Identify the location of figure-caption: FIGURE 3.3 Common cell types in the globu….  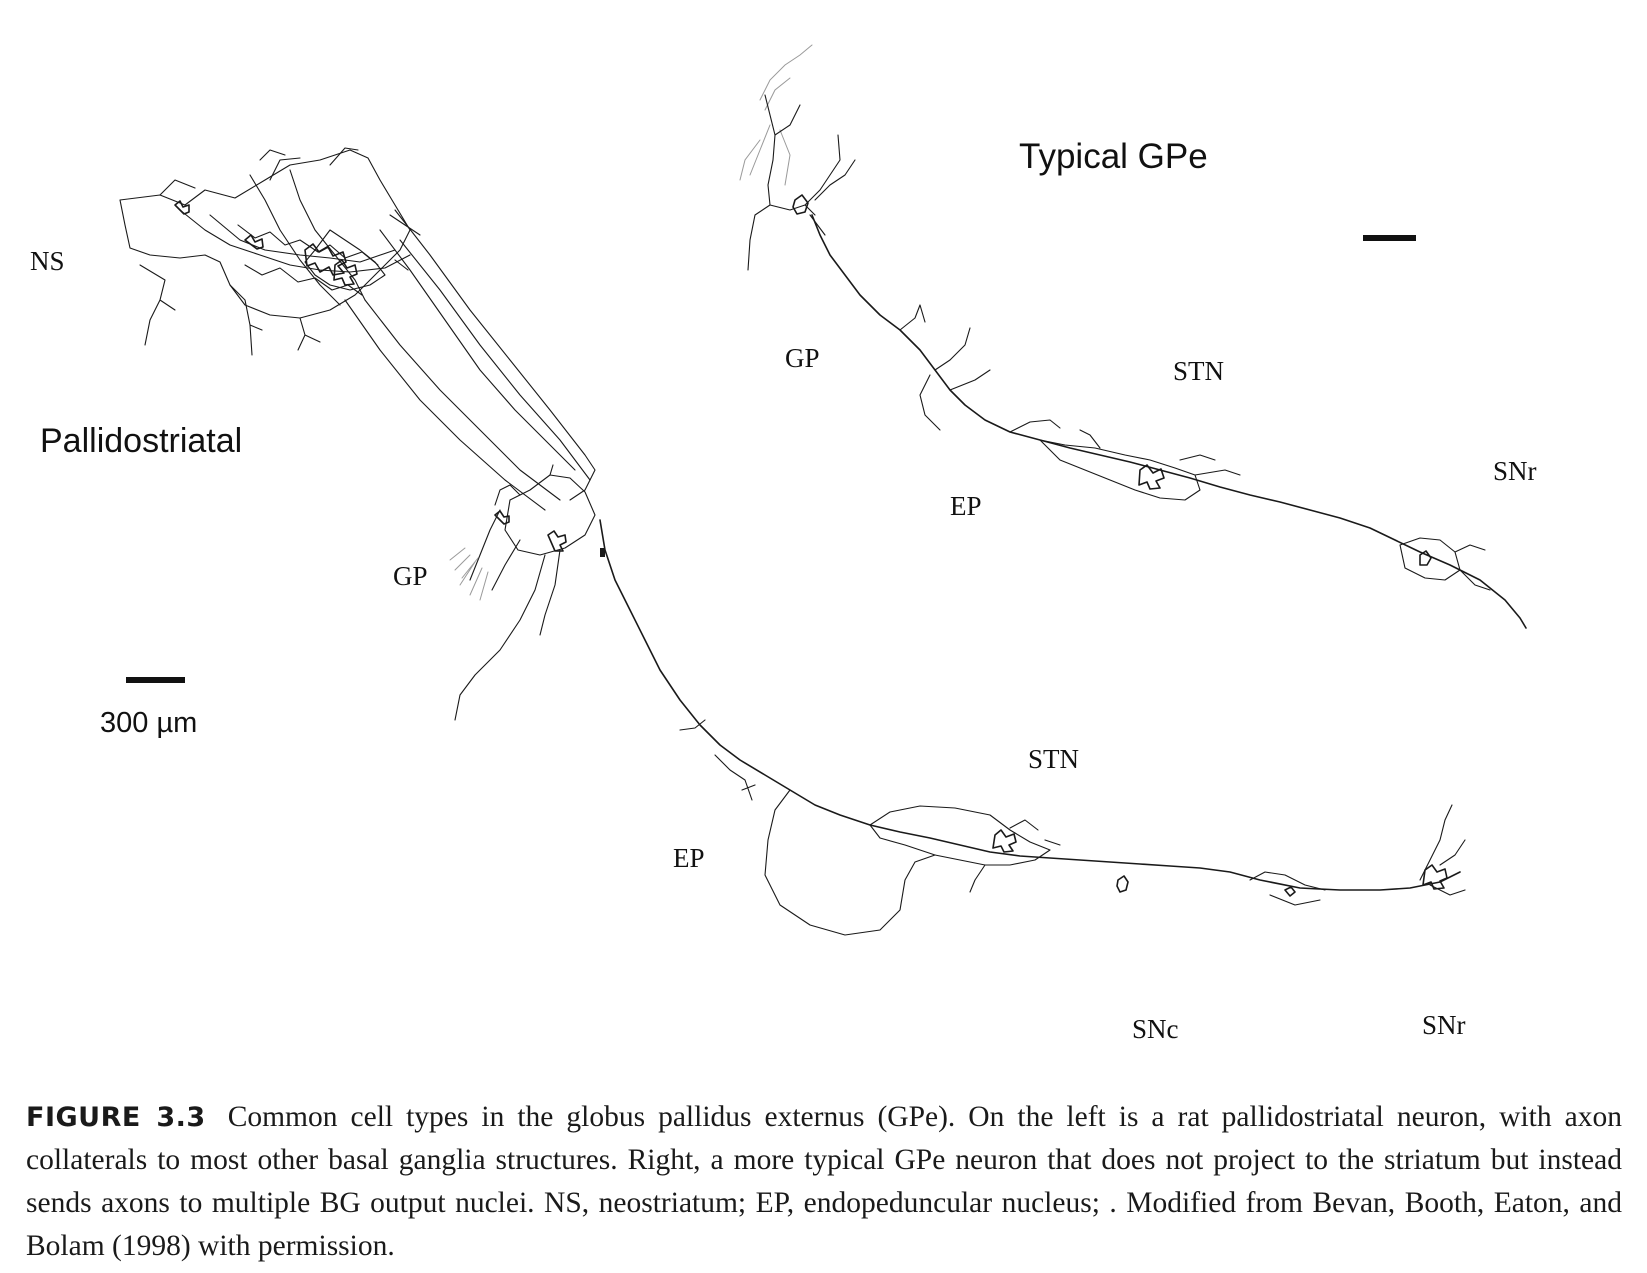
(824, 1182).